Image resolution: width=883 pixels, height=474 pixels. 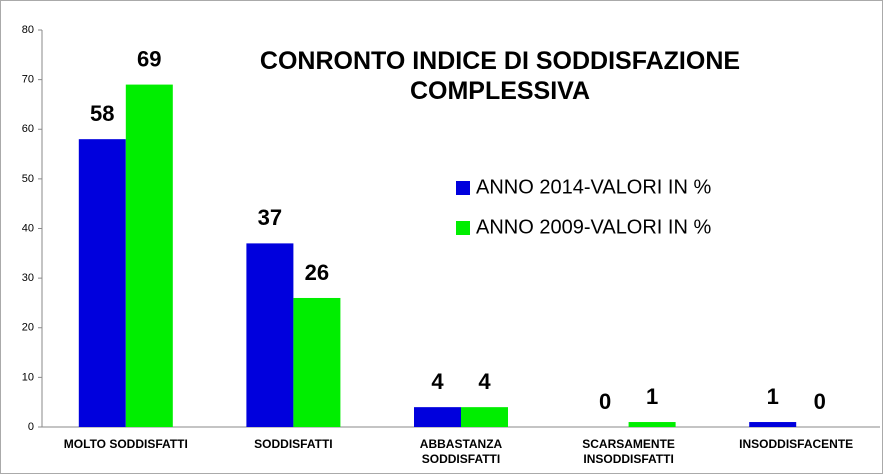 I want to click on y-tick-label: 20, so click(x=28, y=328).